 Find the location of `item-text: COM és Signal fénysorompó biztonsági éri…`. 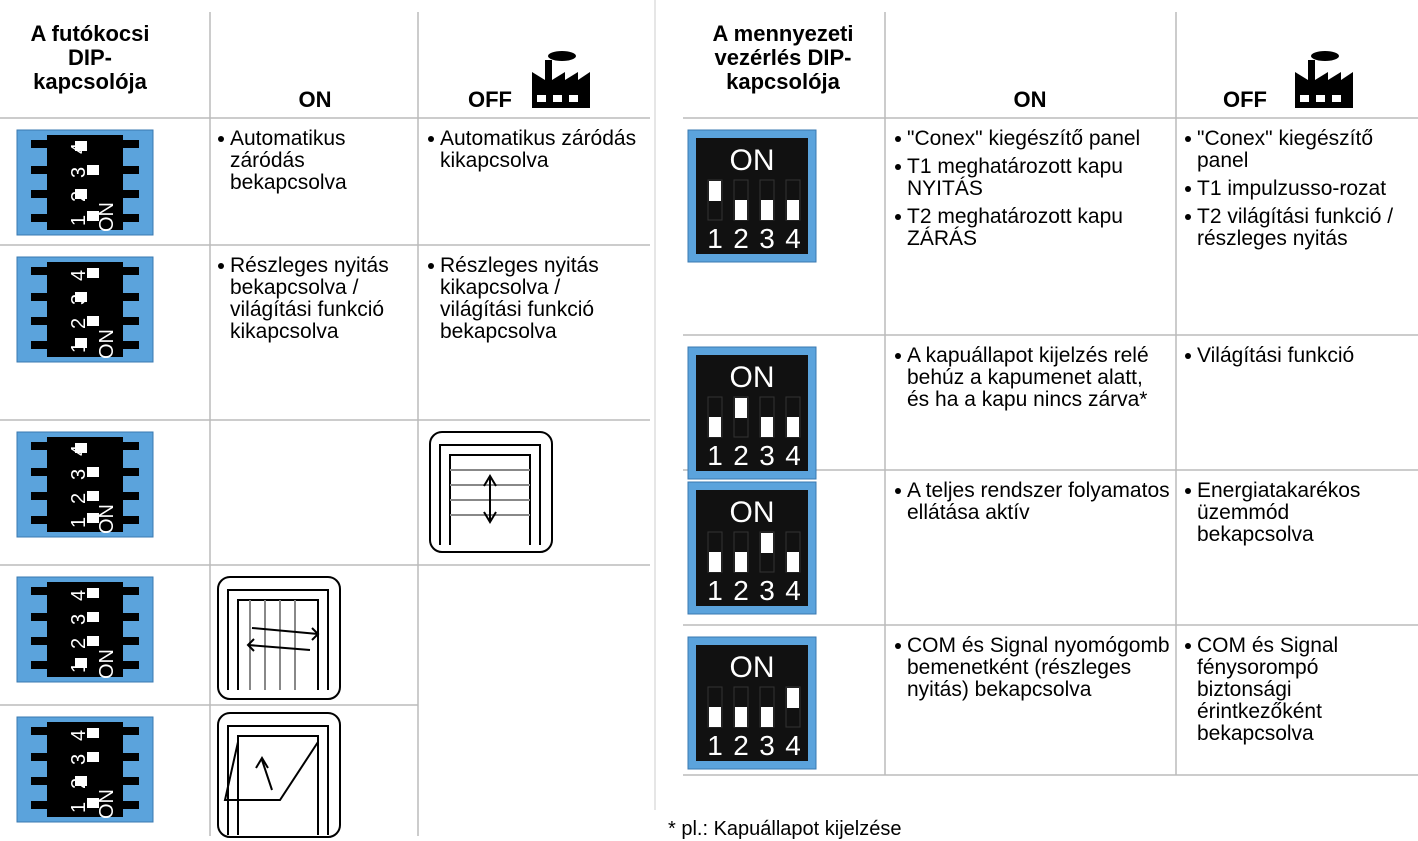

item-text: COM és Signal fénysorompó biztonsági éri… is located at coordinates (1268, 689).